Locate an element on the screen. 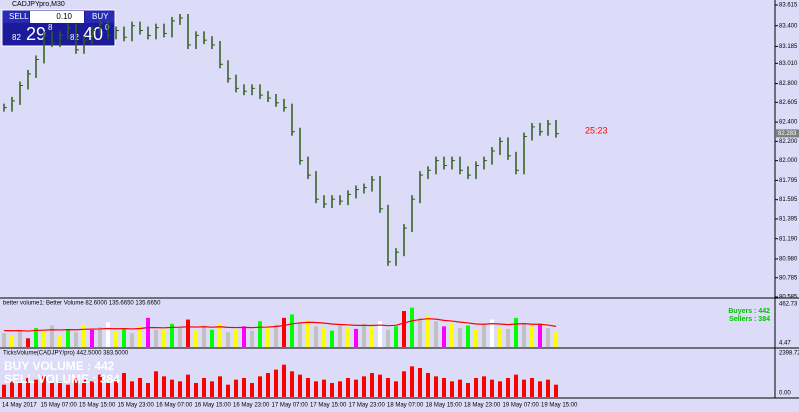 The image size is (799, 412). buy-button is located at coordinates (99, 17).